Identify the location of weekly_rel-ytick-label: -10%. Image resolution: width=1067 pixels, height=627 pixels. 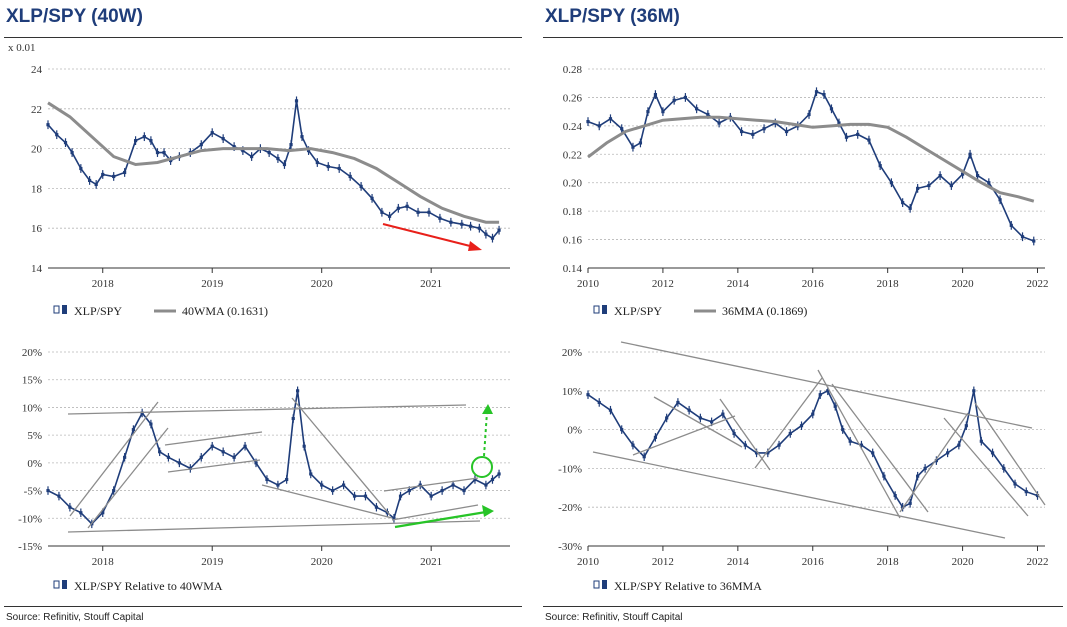
(30, 519).